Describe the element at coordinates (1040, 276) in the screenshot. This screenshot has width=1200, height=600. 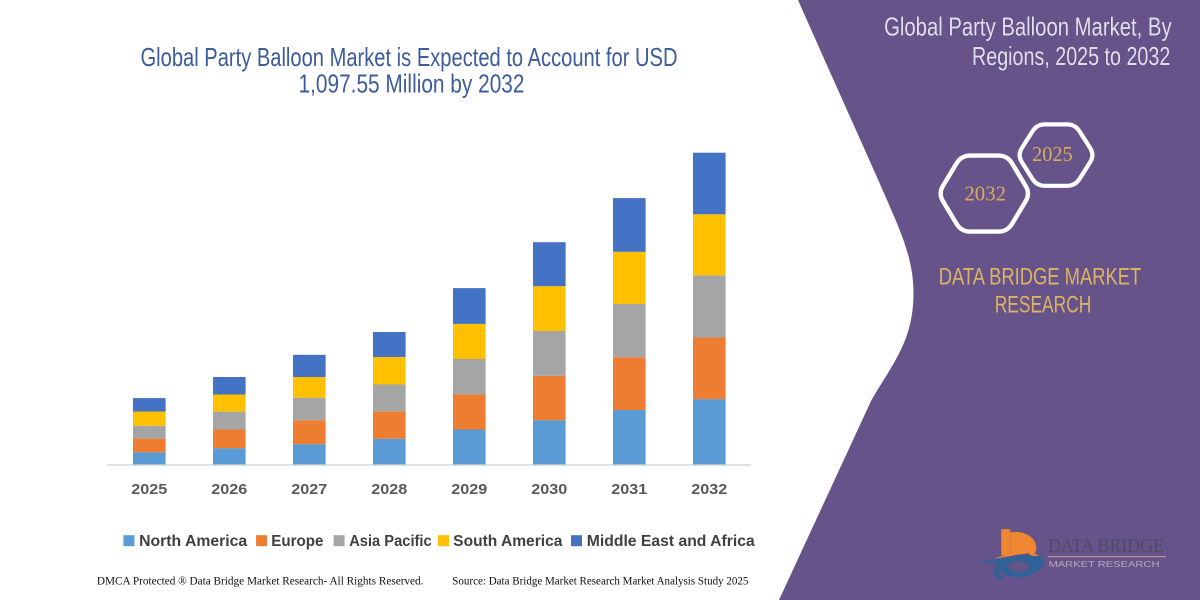
I see `svg-text: DATA BRIDGE MARKET` at that location.